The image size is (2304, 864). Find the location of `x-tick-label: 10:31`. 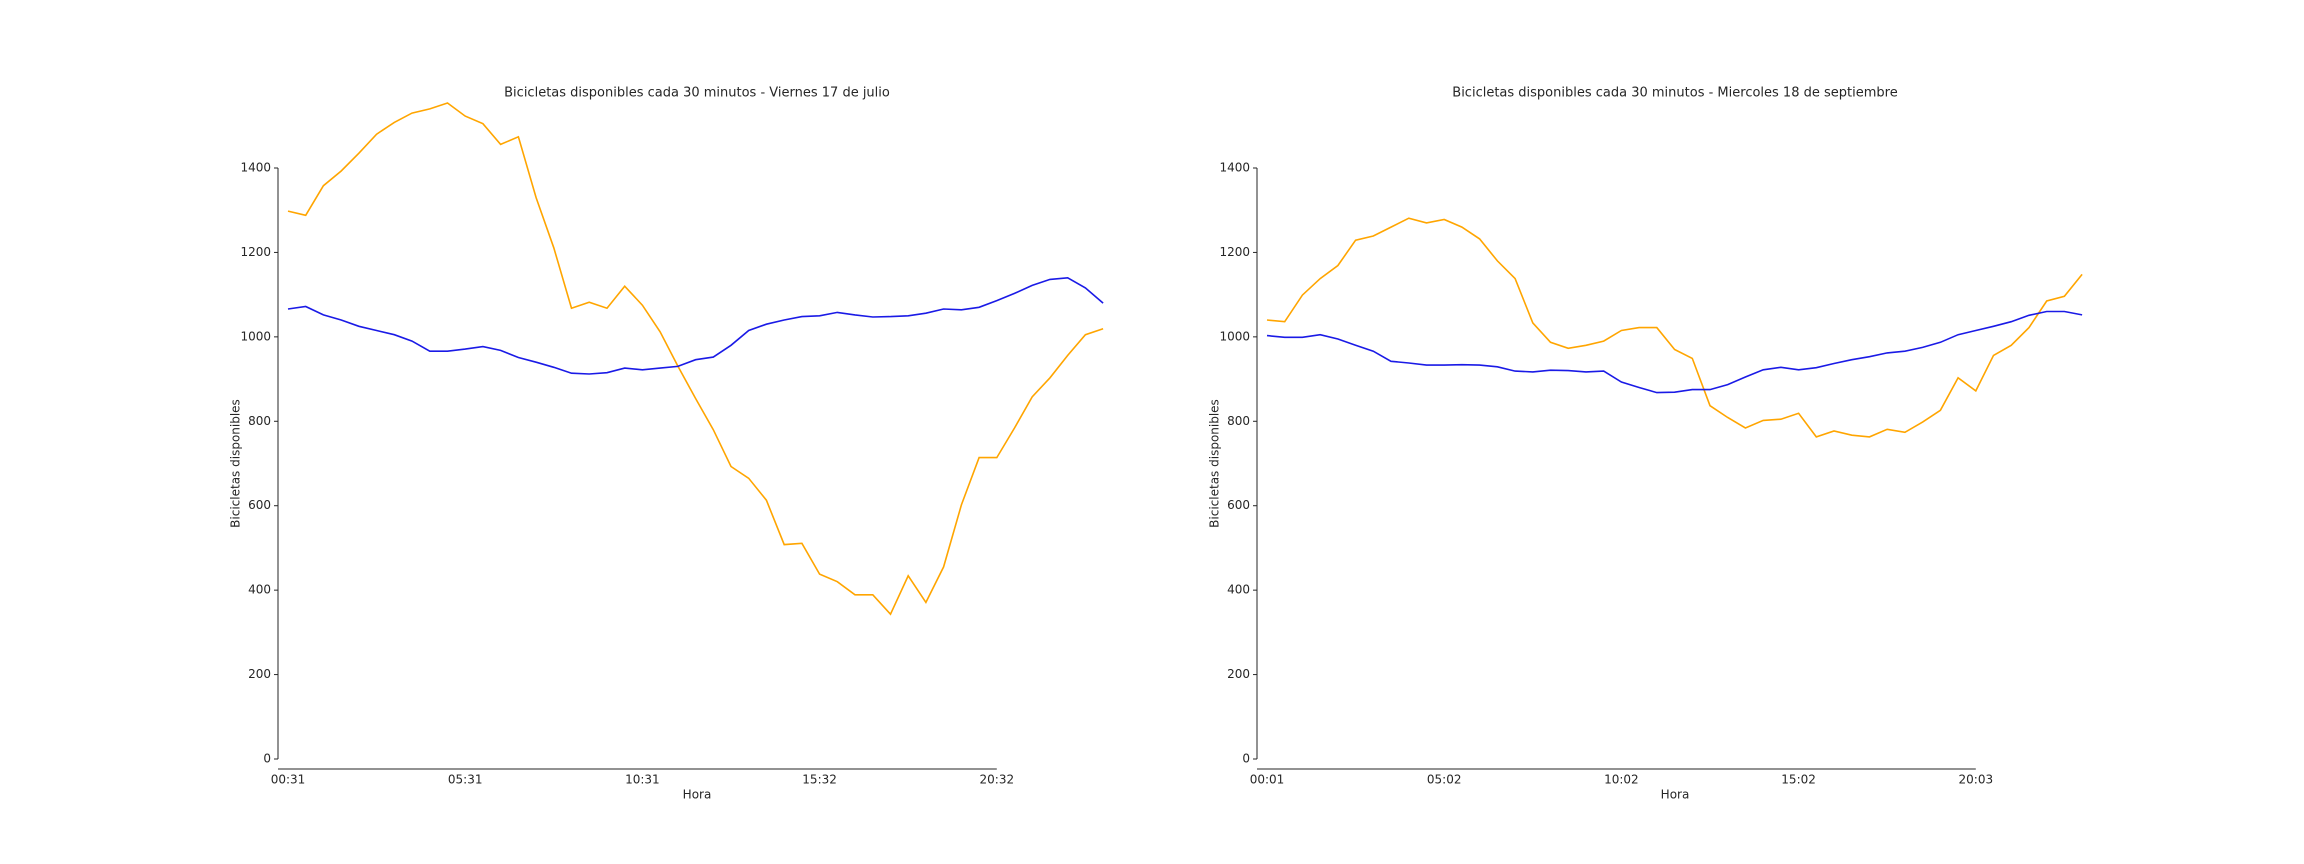

x-tick-label: 10:31 is located at coordinates (642, 780).